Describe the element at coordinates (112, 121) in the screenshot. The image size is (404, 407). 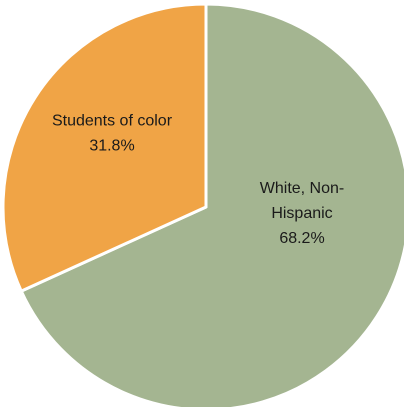
I see `slice-category-label: Students of color` at that location.